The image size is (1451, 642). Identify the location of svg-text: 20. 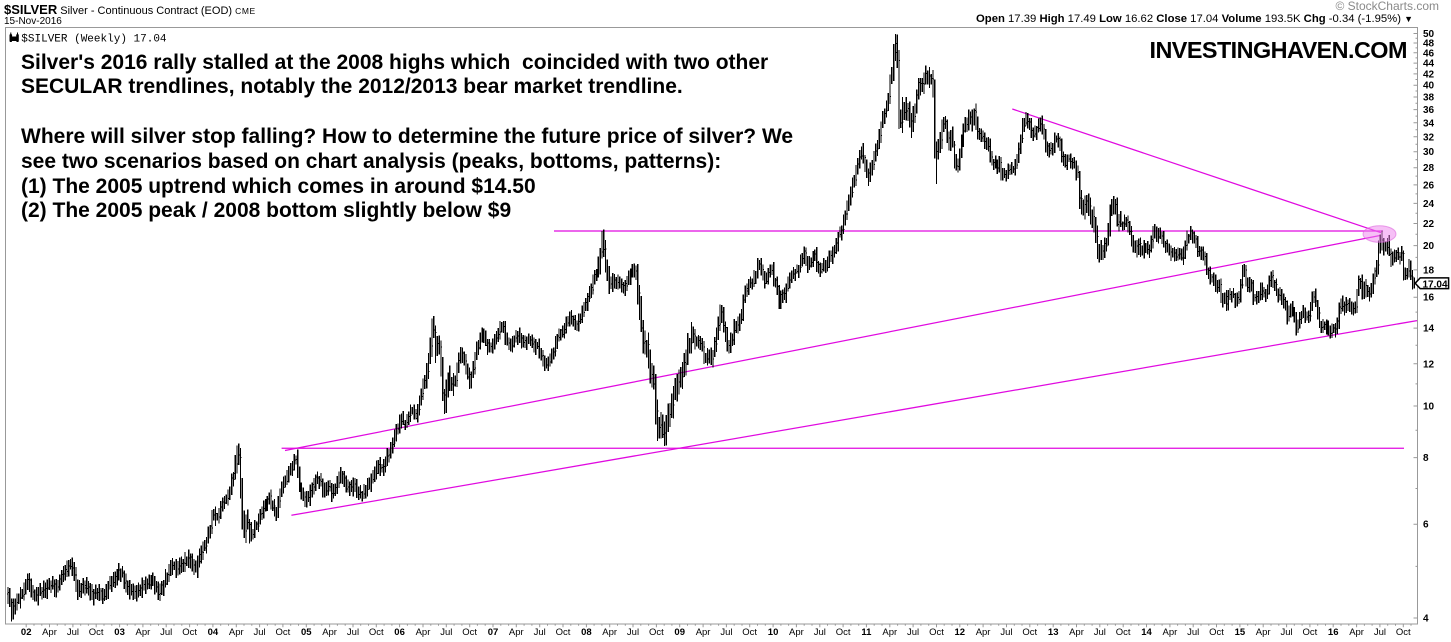
(1429, 246).